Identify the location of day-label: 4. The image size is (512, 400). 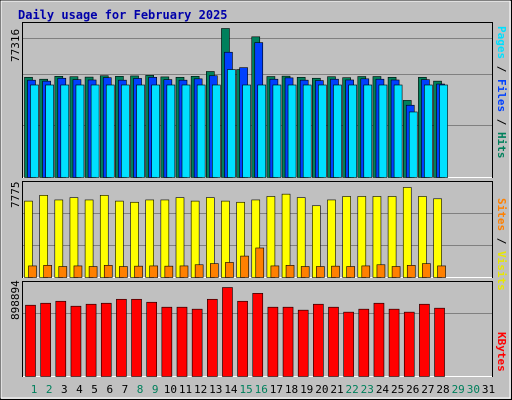
(79, 389).